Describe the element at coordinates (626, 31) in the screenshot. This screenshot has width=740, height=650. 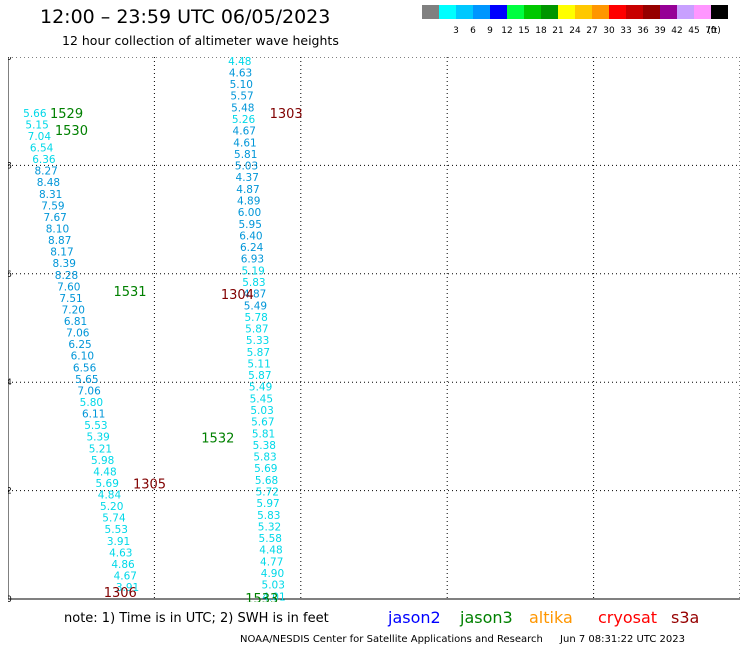
I see `legend-label: 33` at that location.